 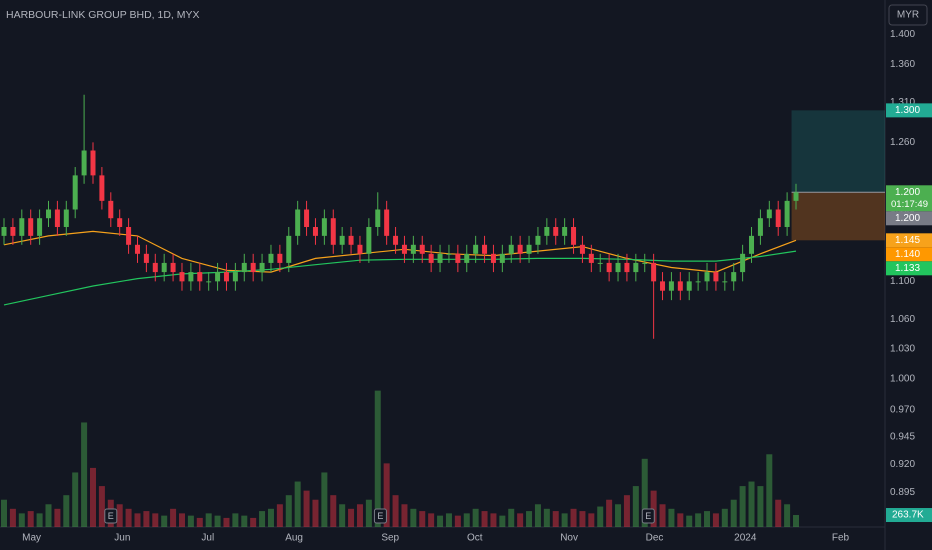 I want to click on x-tick-label: Aug, so click(x=294, y=538).